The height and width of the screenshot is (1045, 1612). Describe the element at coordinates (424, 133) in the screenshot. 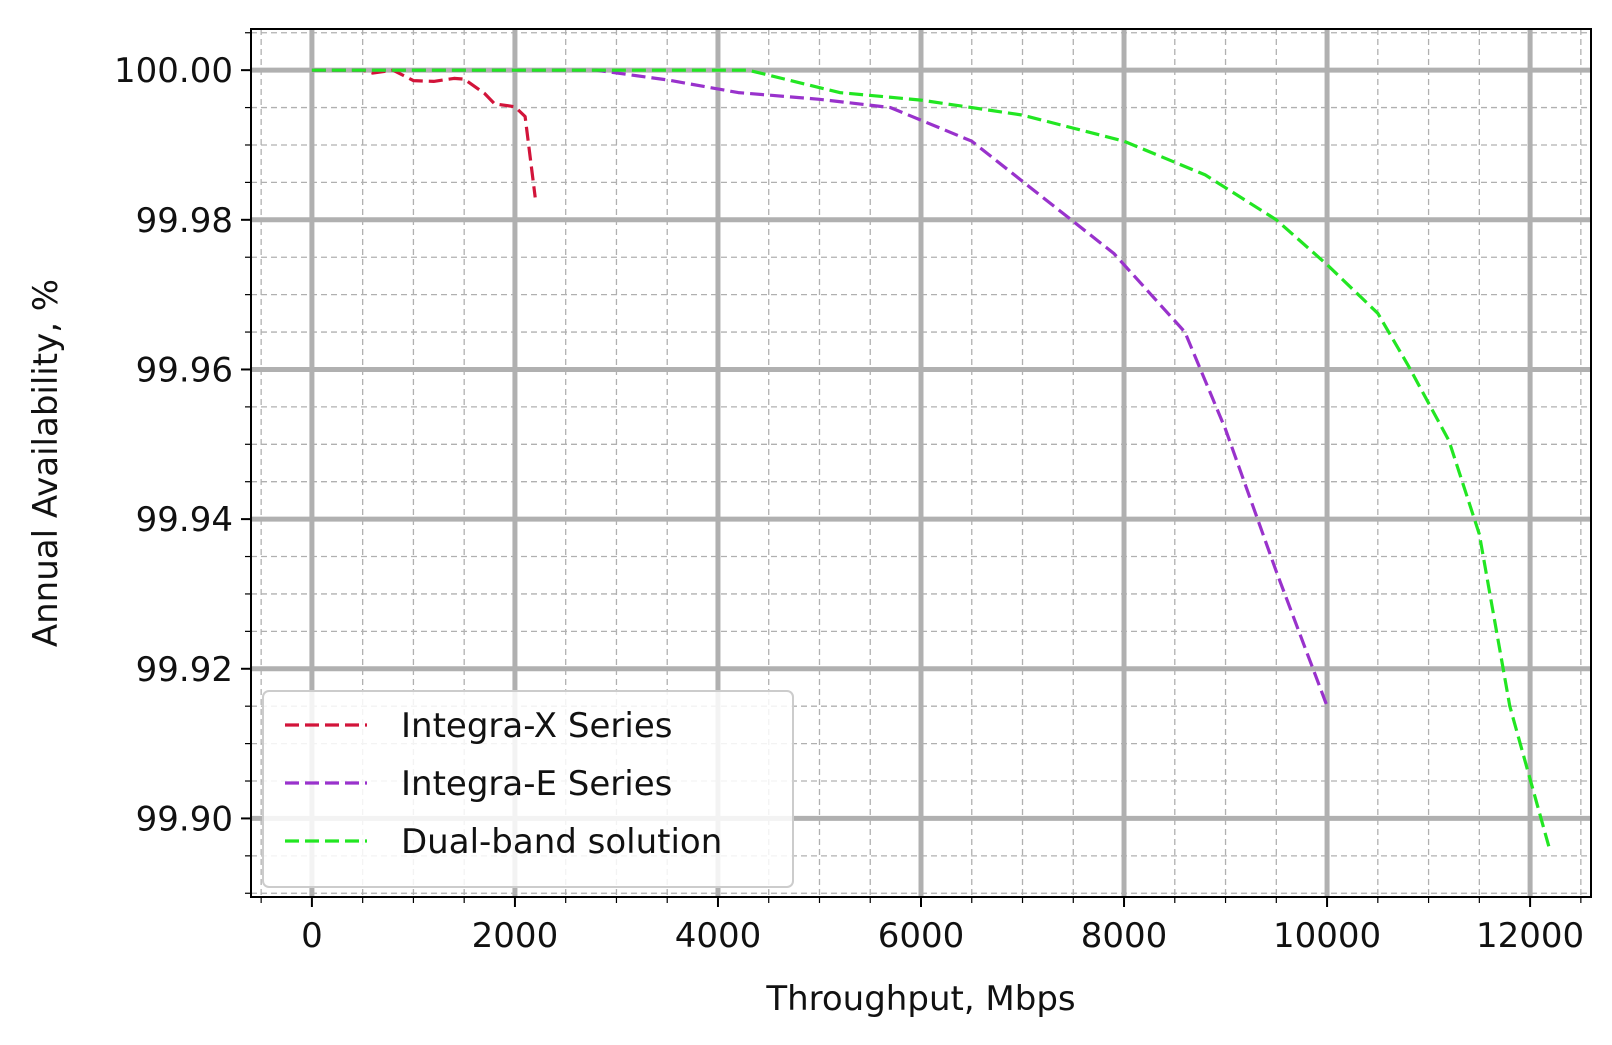

I see `series-line` at that location.